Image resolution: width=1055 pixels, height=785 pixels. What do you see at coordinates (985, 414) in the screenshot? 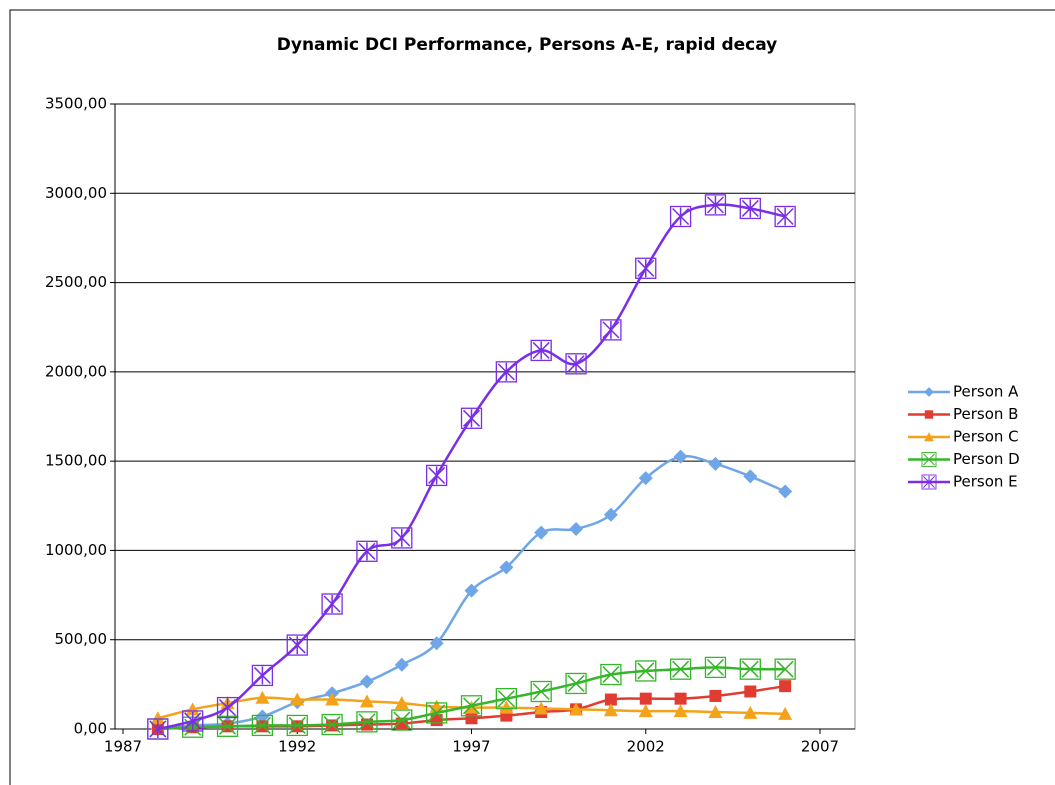
I see `legend-label: Person B` at bounding box center [985, 414].